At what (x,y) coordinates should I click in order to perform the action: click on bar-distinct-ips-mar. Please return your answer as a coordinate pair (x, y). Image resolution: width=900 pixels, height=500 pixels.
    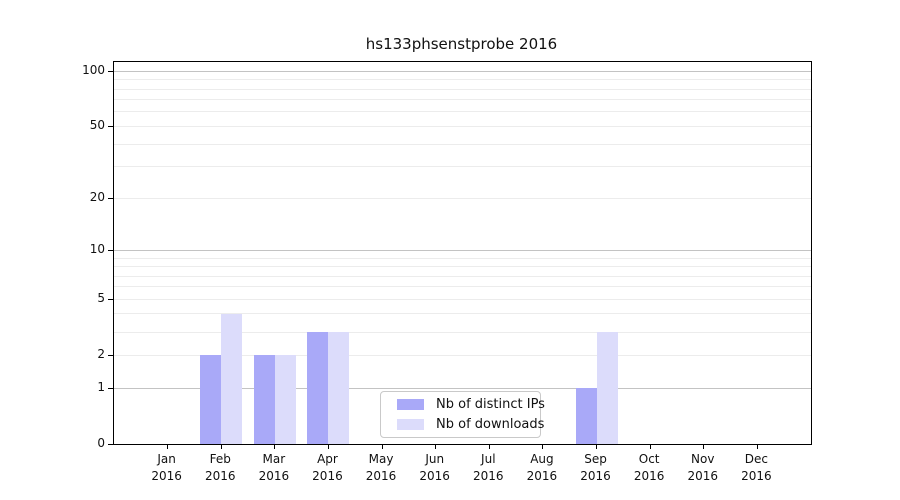
    Looking at the image, I should click on (264, 399).